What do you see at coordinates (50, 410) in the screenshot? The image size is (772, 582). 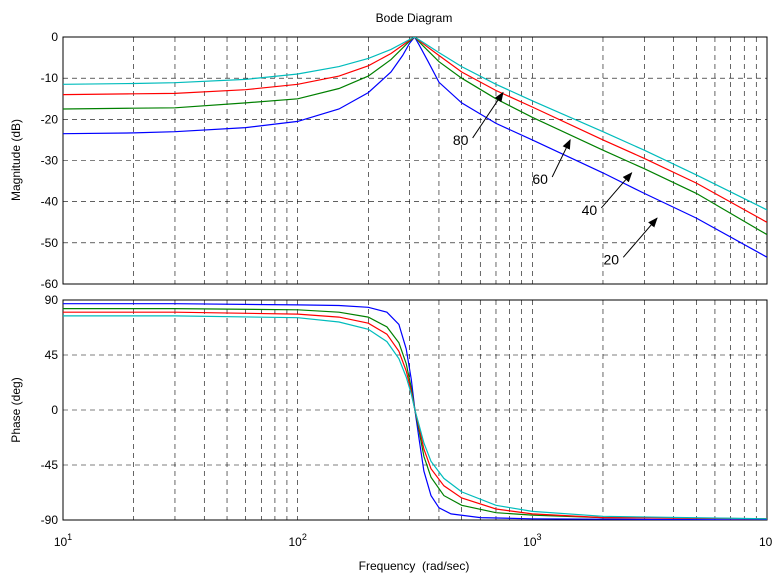 I see `phase-y-ticks: 90 45 0 -45 -90` at bounding box center [50, 410].